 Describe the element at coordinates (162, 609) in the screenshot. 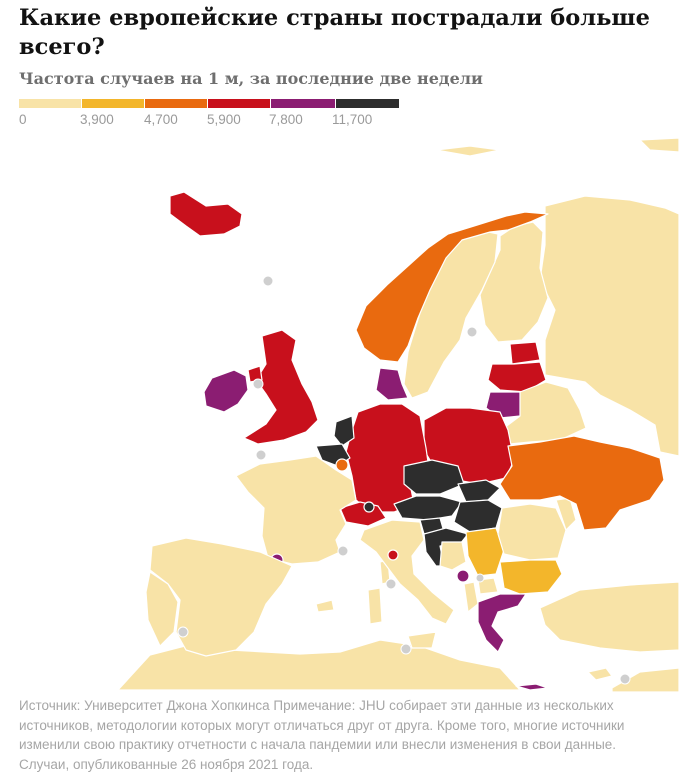

I see `country-portugal` at that location.